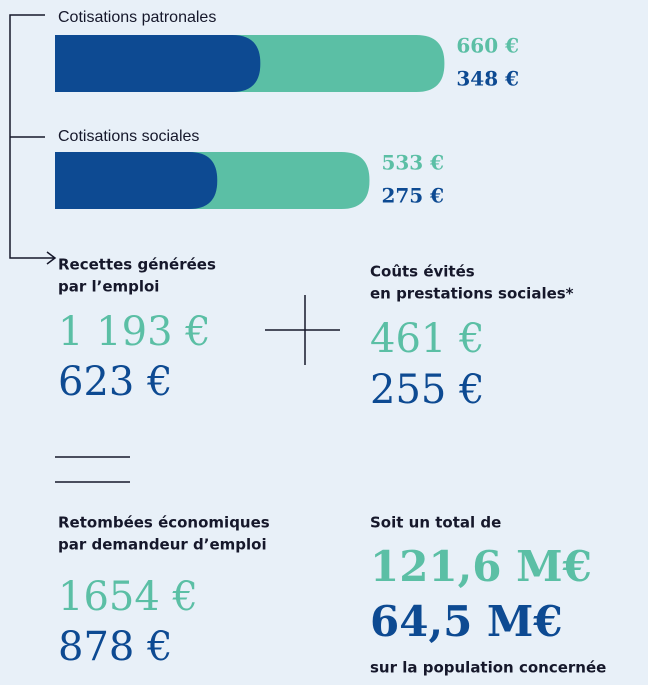 This screenshot has width=648, height=685. What do you see at coordinates (427, 339) in the screenshot?
I see `big-value: 461 €` at bounding box center [427, 339].